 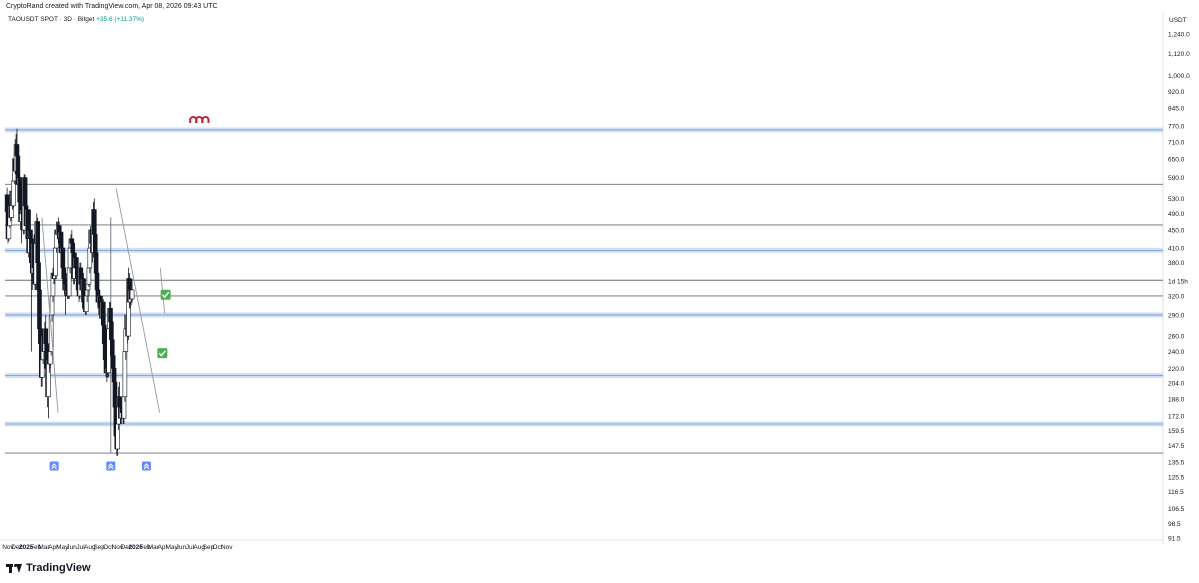 I want to click on y-tick-label: 770.0, so click(x=1176, y=127).